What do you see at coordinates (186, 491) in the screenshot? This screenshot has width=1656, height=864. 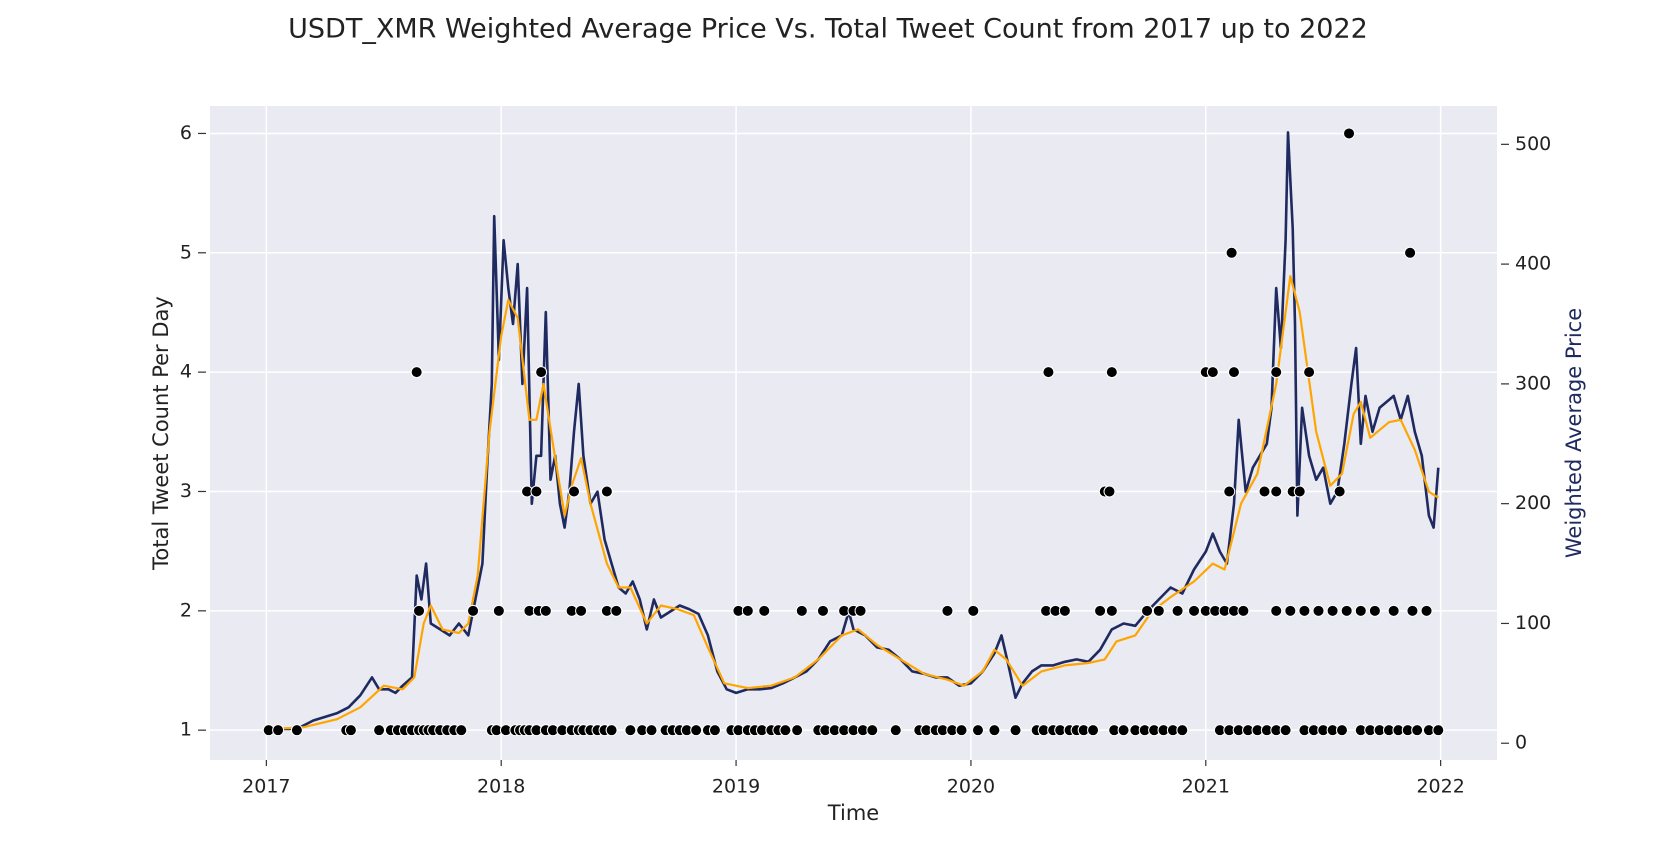 I see `y-tick-label: 3` at bounding box center [186, 491].